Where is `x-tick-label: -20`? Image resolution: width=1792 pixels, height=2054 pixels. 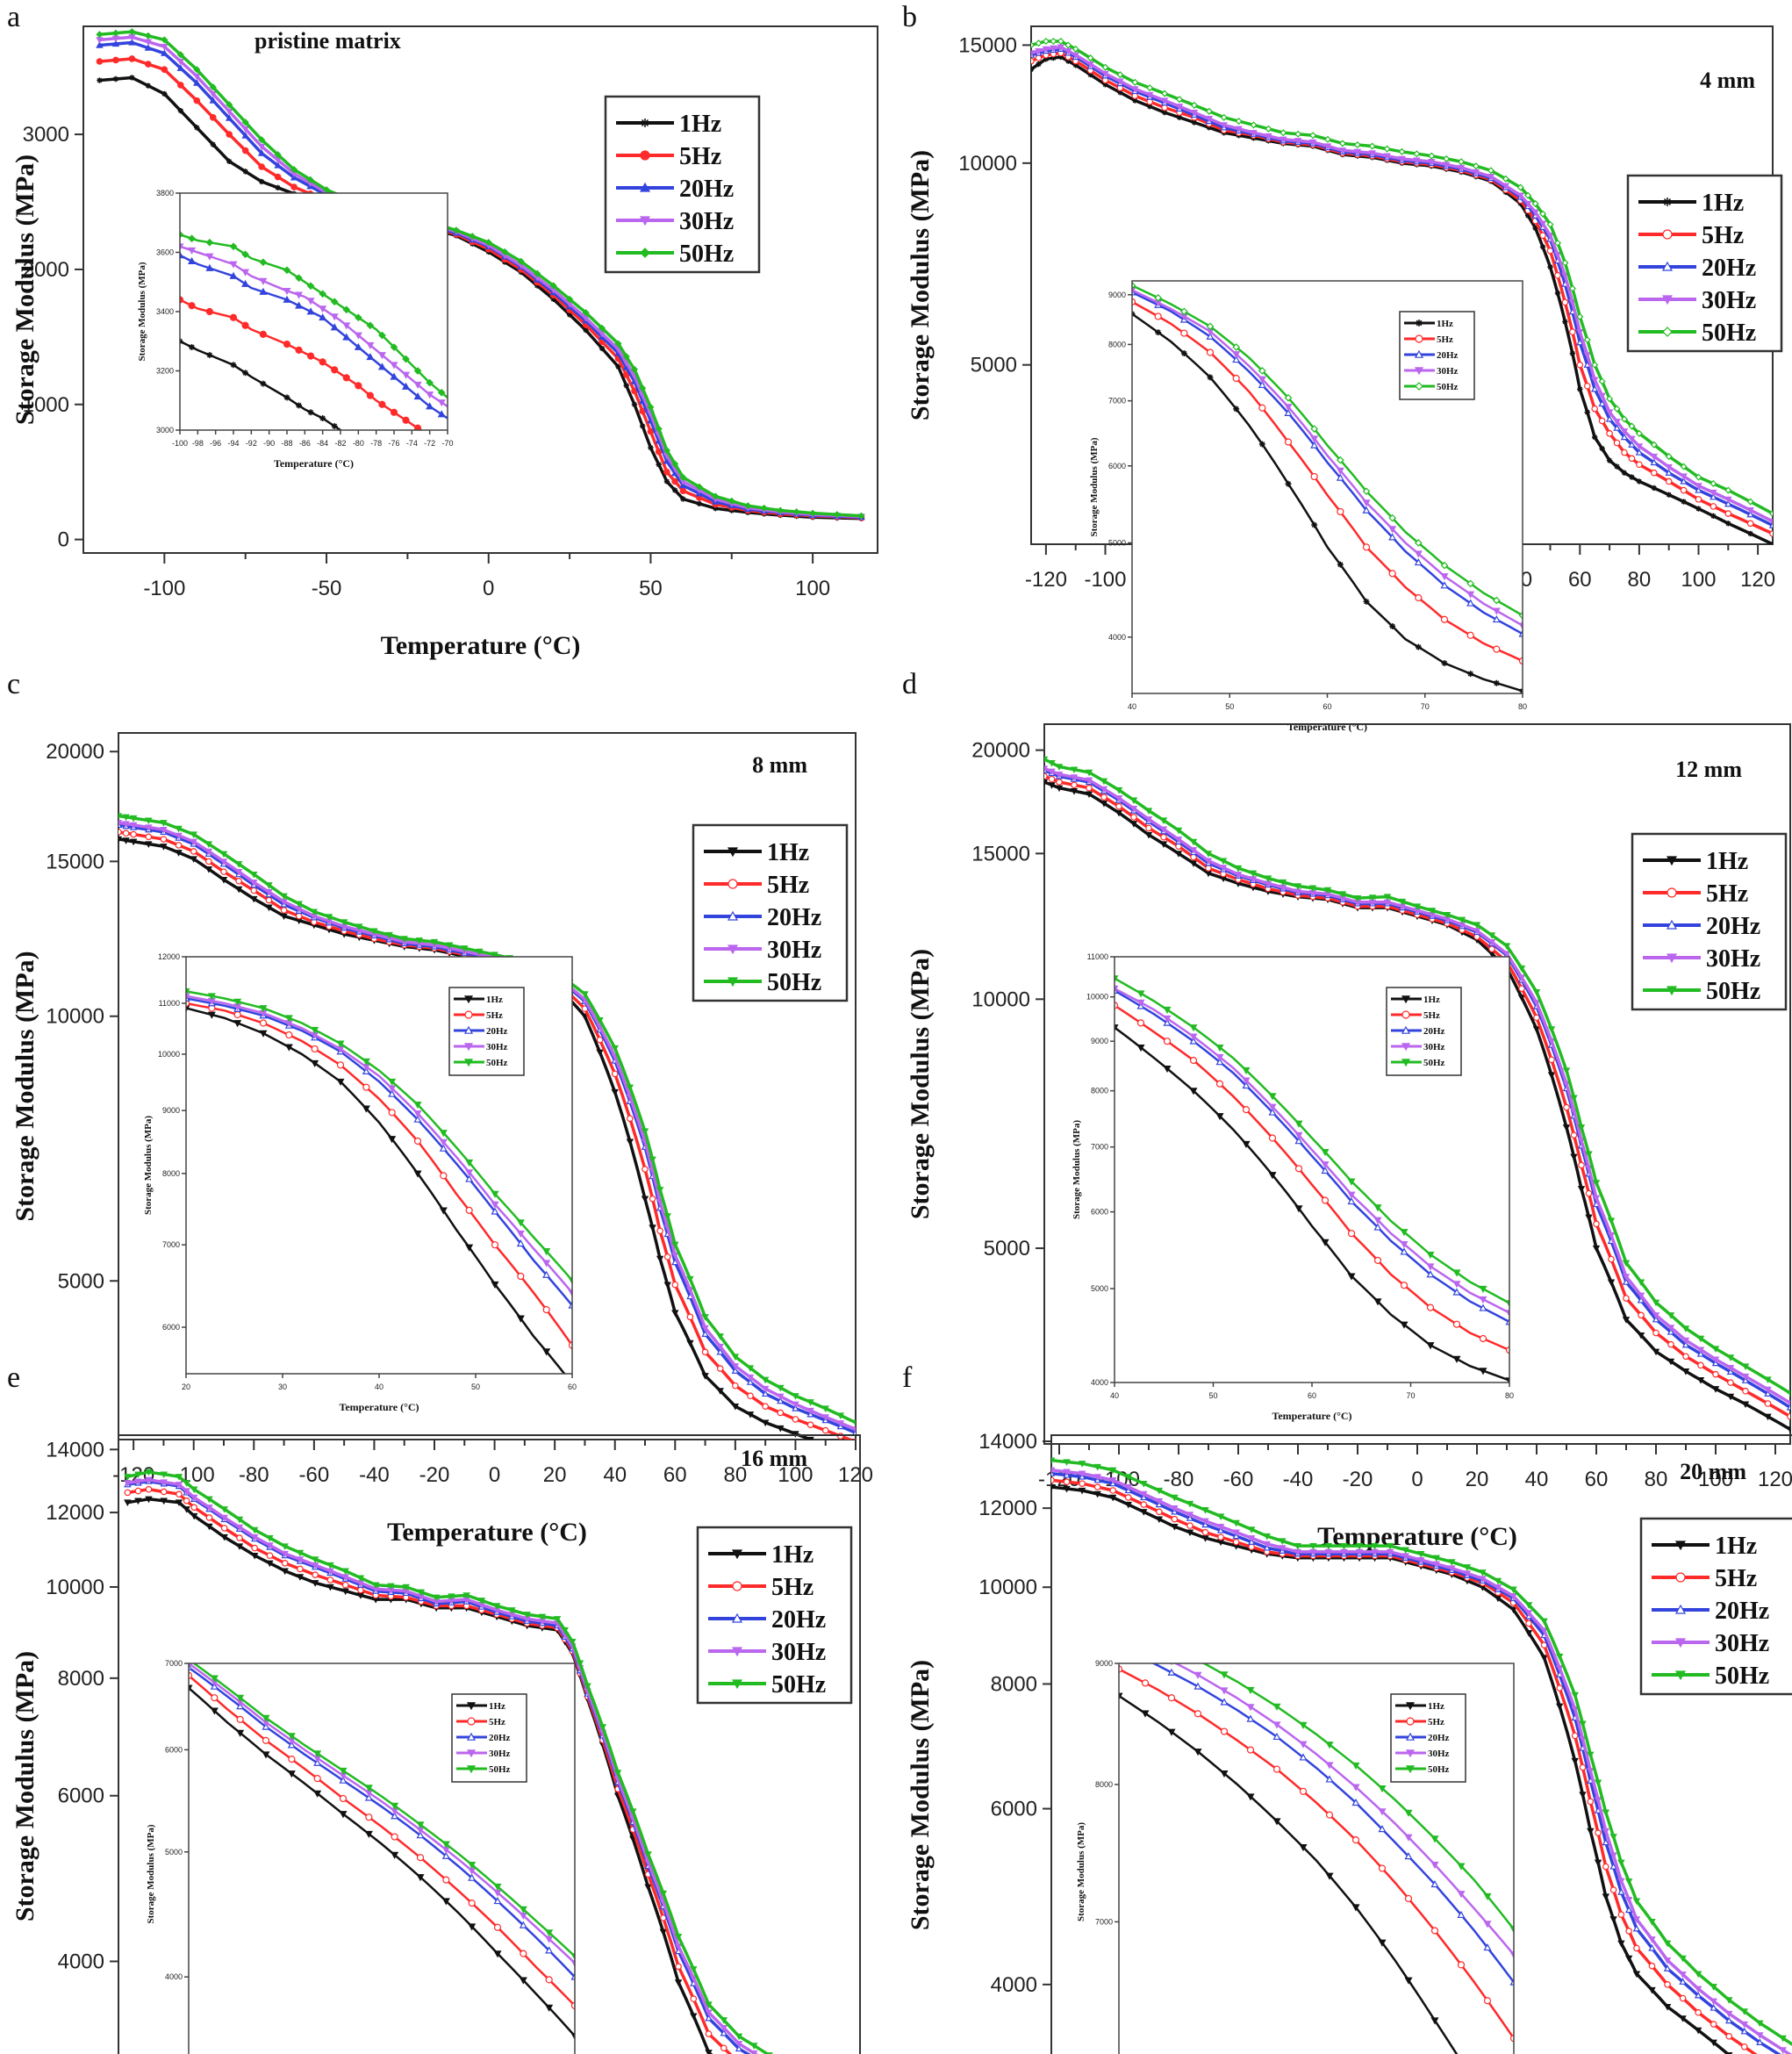 x-tick-label: -20 is located at coordinates (1358, 1480).